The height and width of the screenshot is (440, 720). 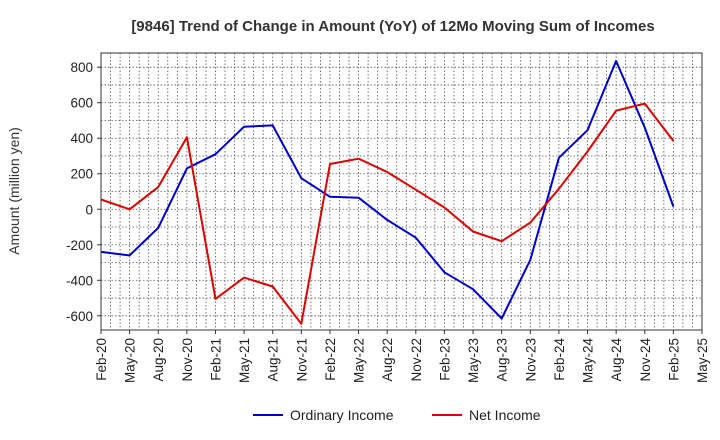 What do you see at coordinates (244, 360) in the screenshot?
I see `x-tick-label: May-21` at bounding box center [244, 360].